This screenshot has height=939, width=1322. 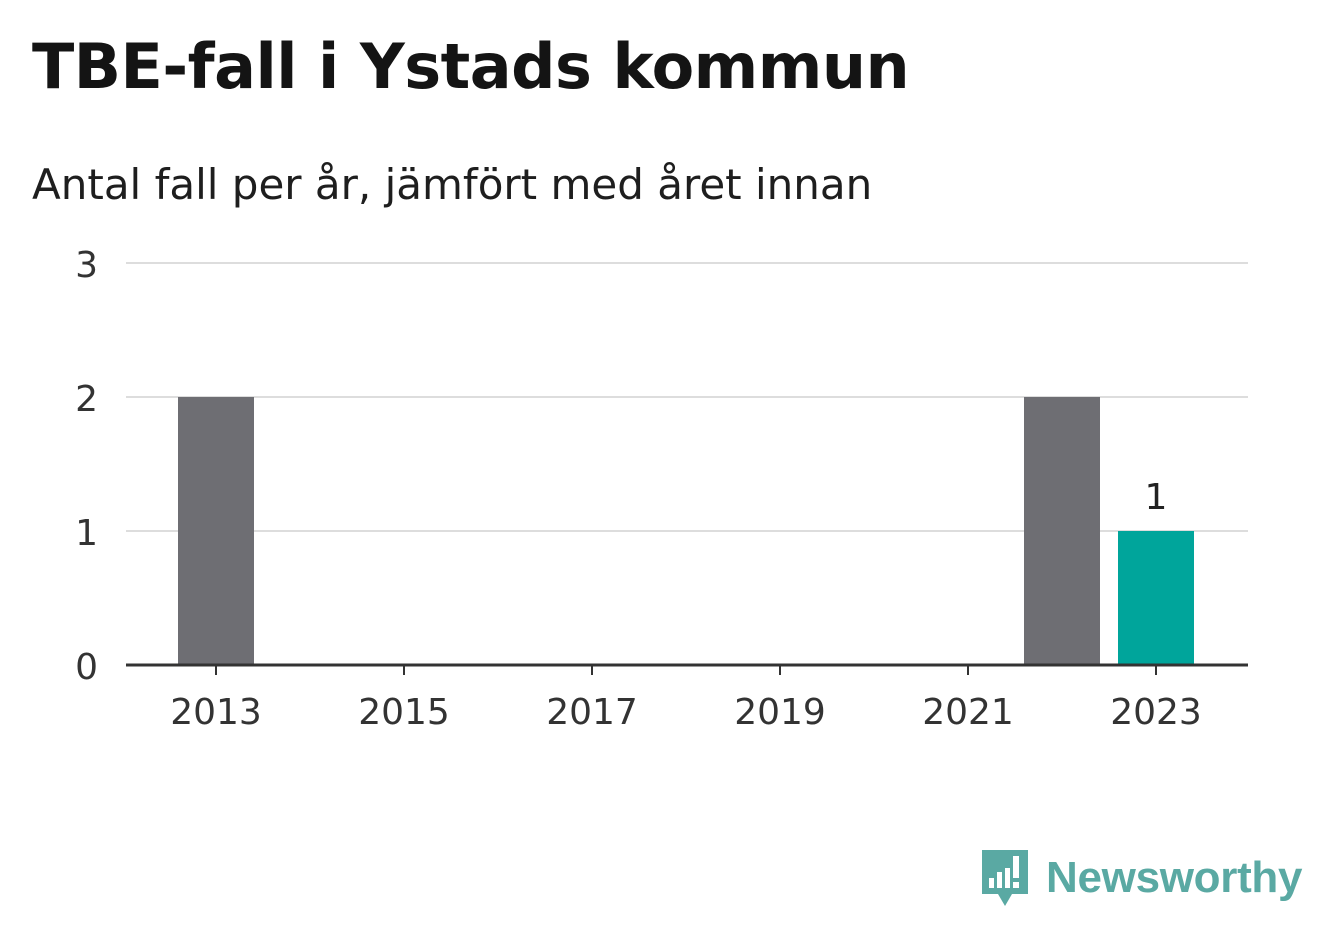 What do you see at coordinates (592, 712) in the screenshot?
I see `x-tick-label: 2017` at bounding box center [592, 712].